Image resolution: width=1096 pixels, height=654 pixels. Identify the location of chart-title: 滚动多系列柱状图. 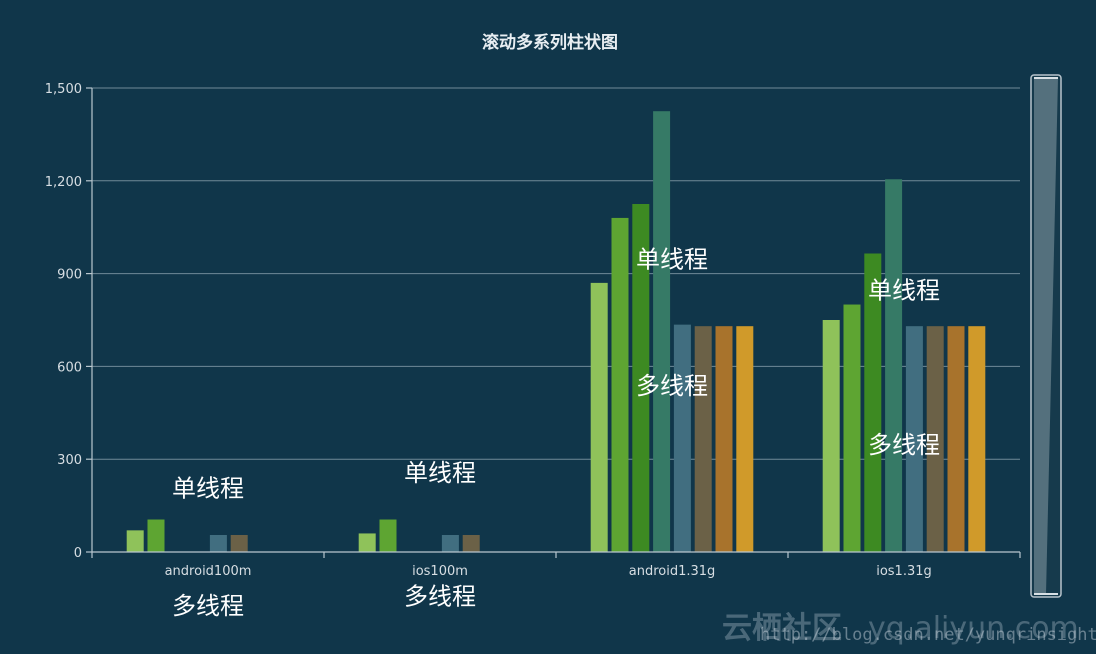
(550, 42).